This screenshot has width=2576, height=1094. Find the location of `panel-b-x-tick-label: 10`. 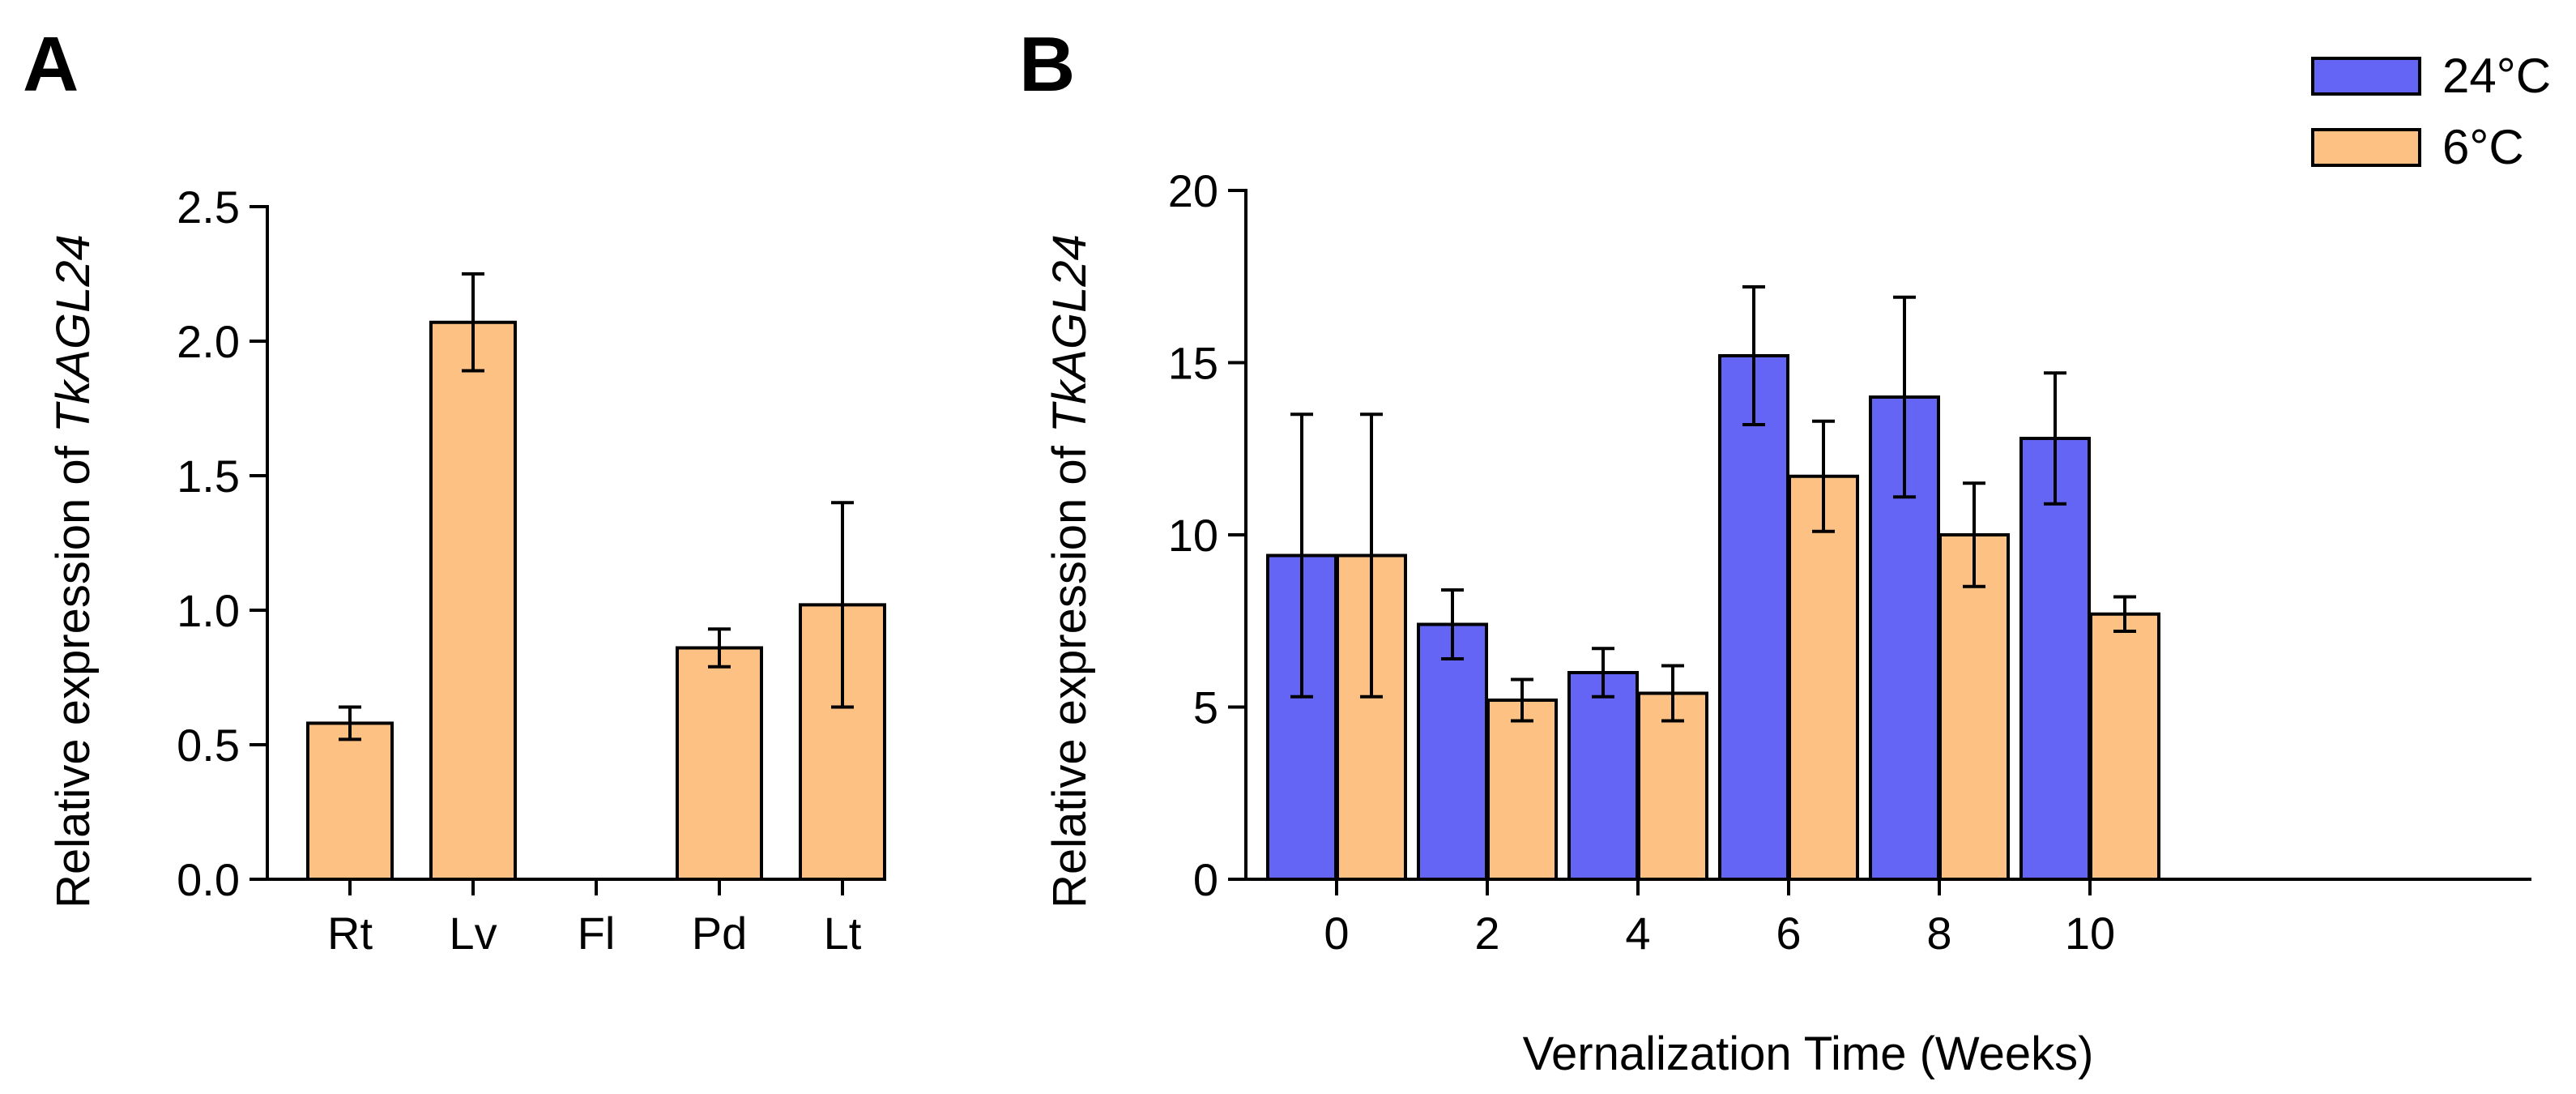

panel-b-x-tick-label: 10 is located at coordinates (2090, 933).